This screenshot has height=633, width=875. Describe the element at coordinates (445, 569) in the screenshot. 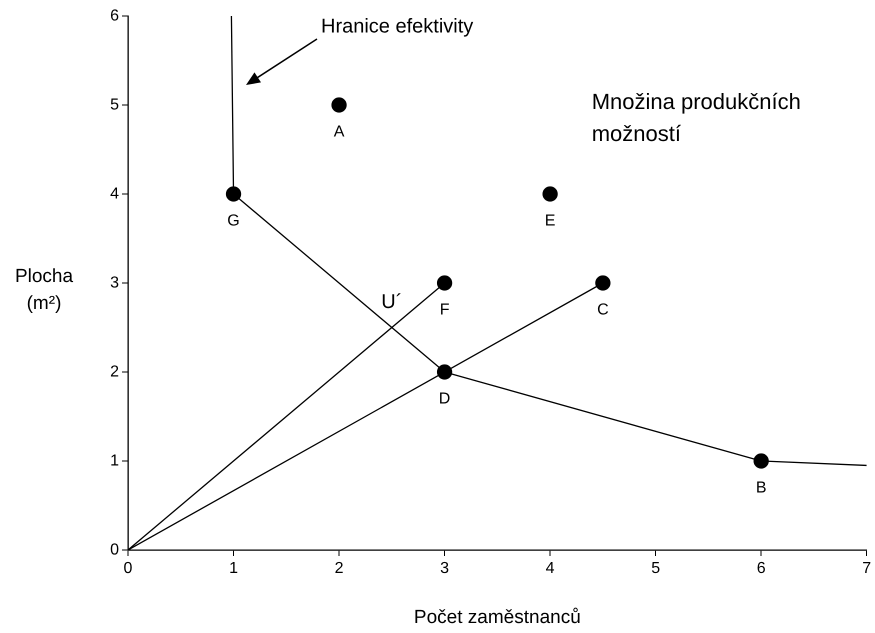

I see `x-tick-label: 3` at that location.